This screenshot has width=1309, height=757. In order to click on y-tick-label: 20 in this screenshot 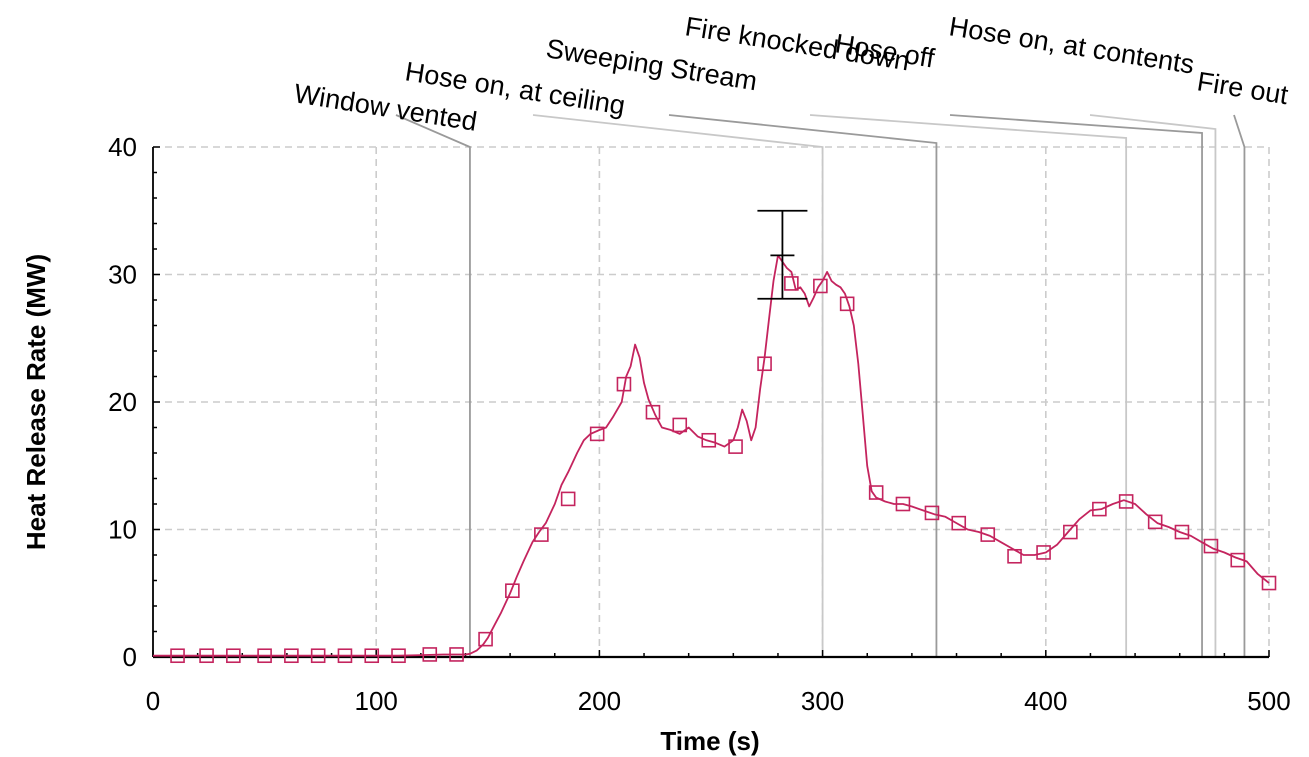, I will do `click(122, 402)`.